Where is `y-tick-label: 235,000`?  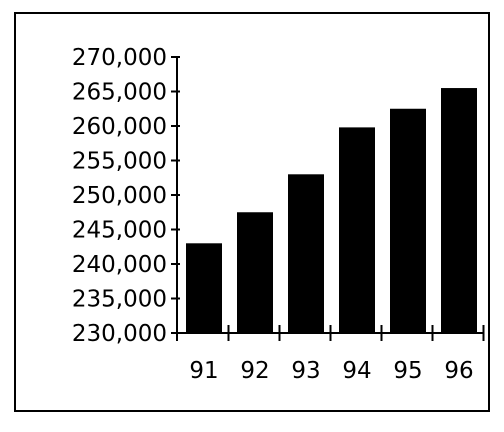 y-tick-label: 235,000 is located at coordinates (119, 300).